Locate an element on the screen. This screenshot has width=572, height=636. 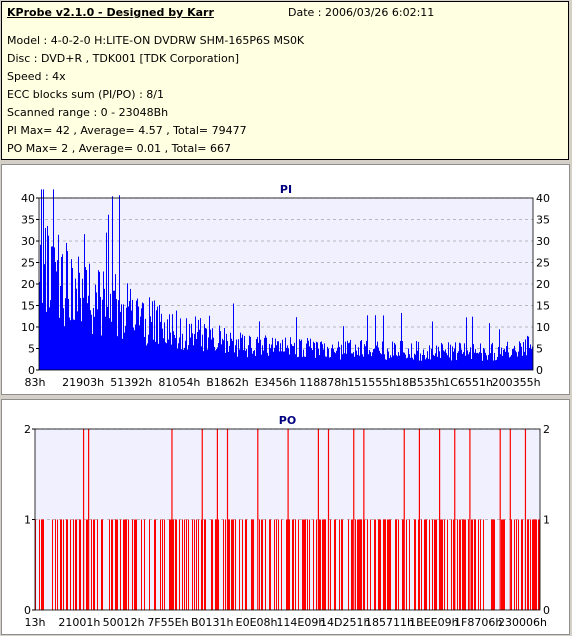
x-tick-label: 1F8706h is located at coordinates (478, 622).